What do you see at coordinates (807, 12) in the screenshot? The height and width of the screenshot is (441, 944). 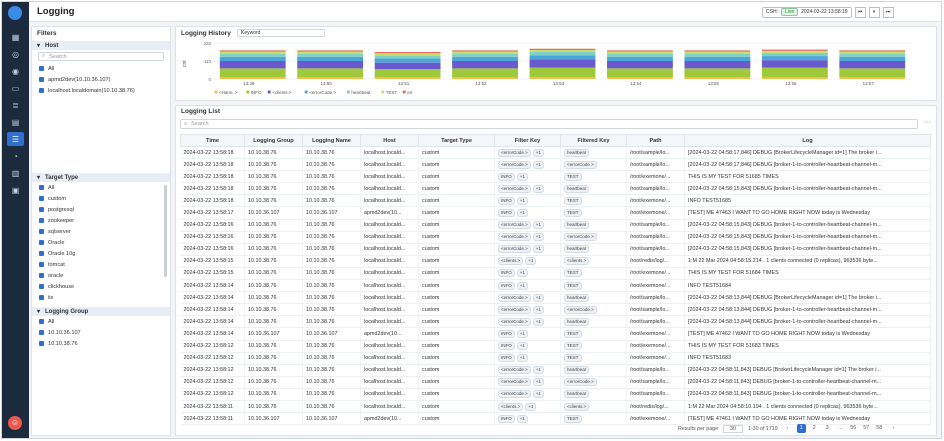 I see `time-picker: CSH: Live 2024-03-22 13:58:19` at bounding box center [807, 12].